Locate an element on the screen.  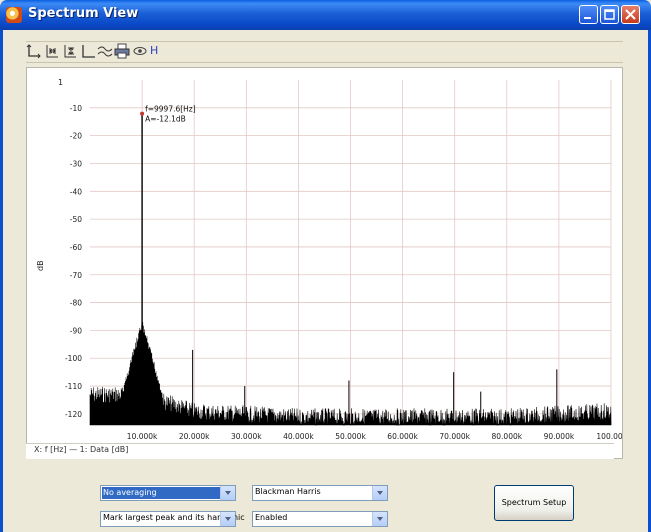
x-tick-label: 30.000k is located at coordinates (246, 436).